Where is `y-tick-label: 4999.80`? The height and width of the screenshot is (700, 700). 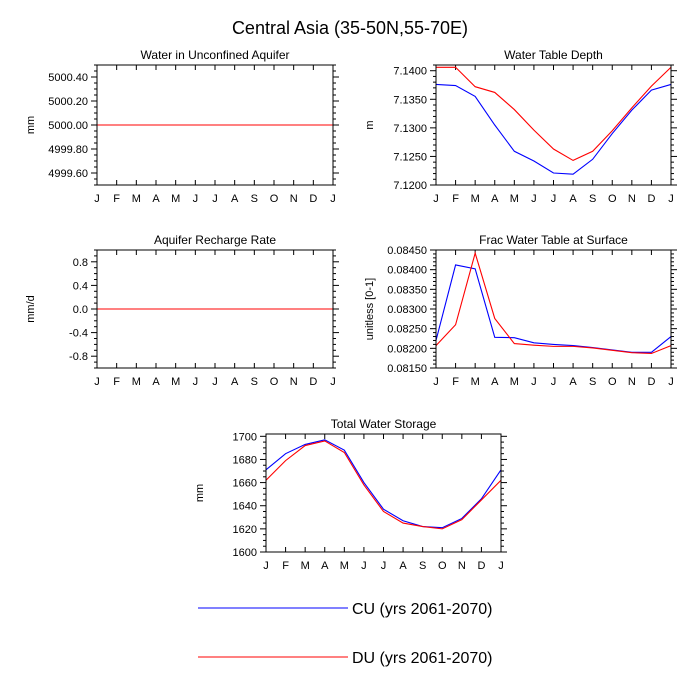
y-tick-label: 4999.80 is located at coordinates (68, 150).